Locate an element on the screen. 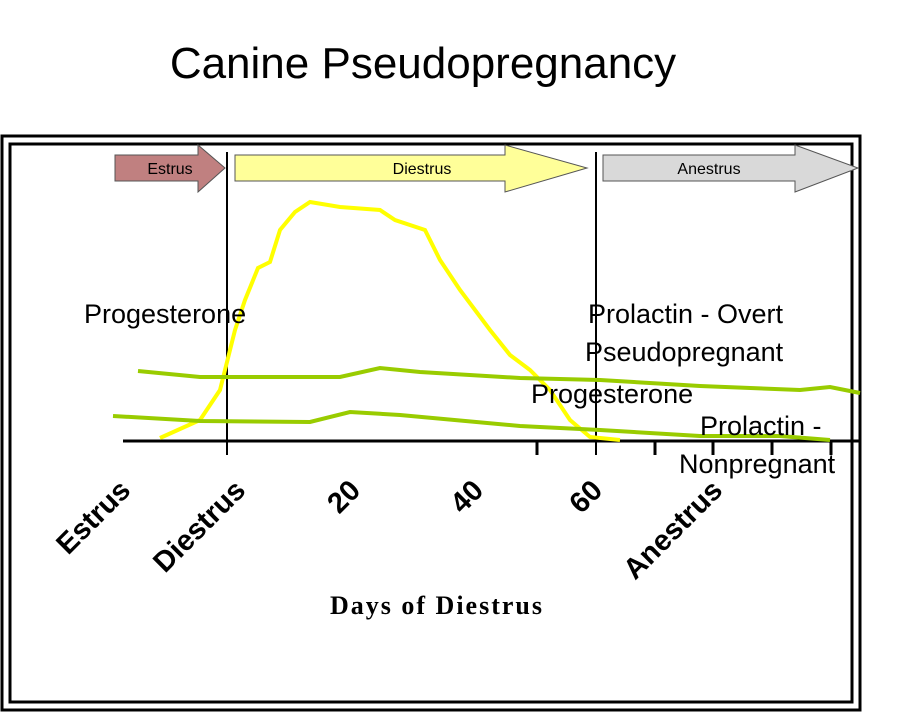  x-label: 60 is located at coordinates (586, 496).